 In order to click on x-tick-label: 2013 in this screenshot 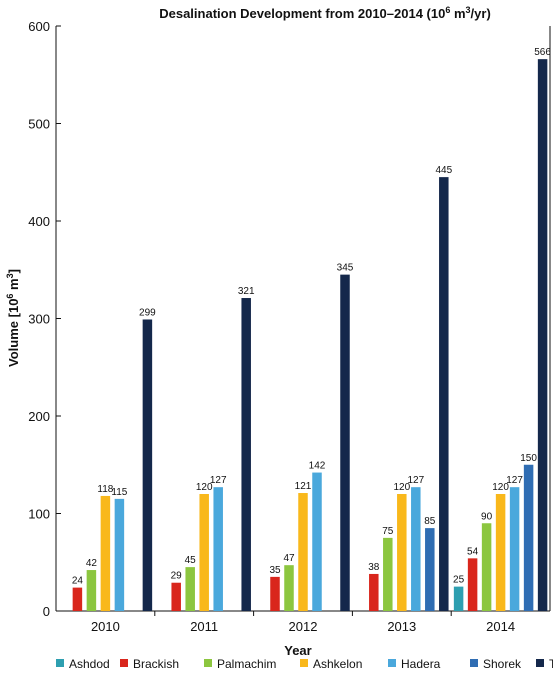, I will do `click(401, 626)`.